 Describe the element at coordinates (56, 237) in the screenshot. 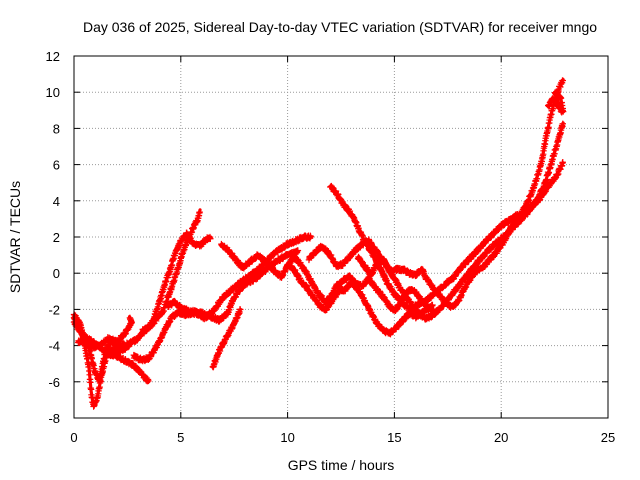

I see `y-tick-label: 2` at that location.